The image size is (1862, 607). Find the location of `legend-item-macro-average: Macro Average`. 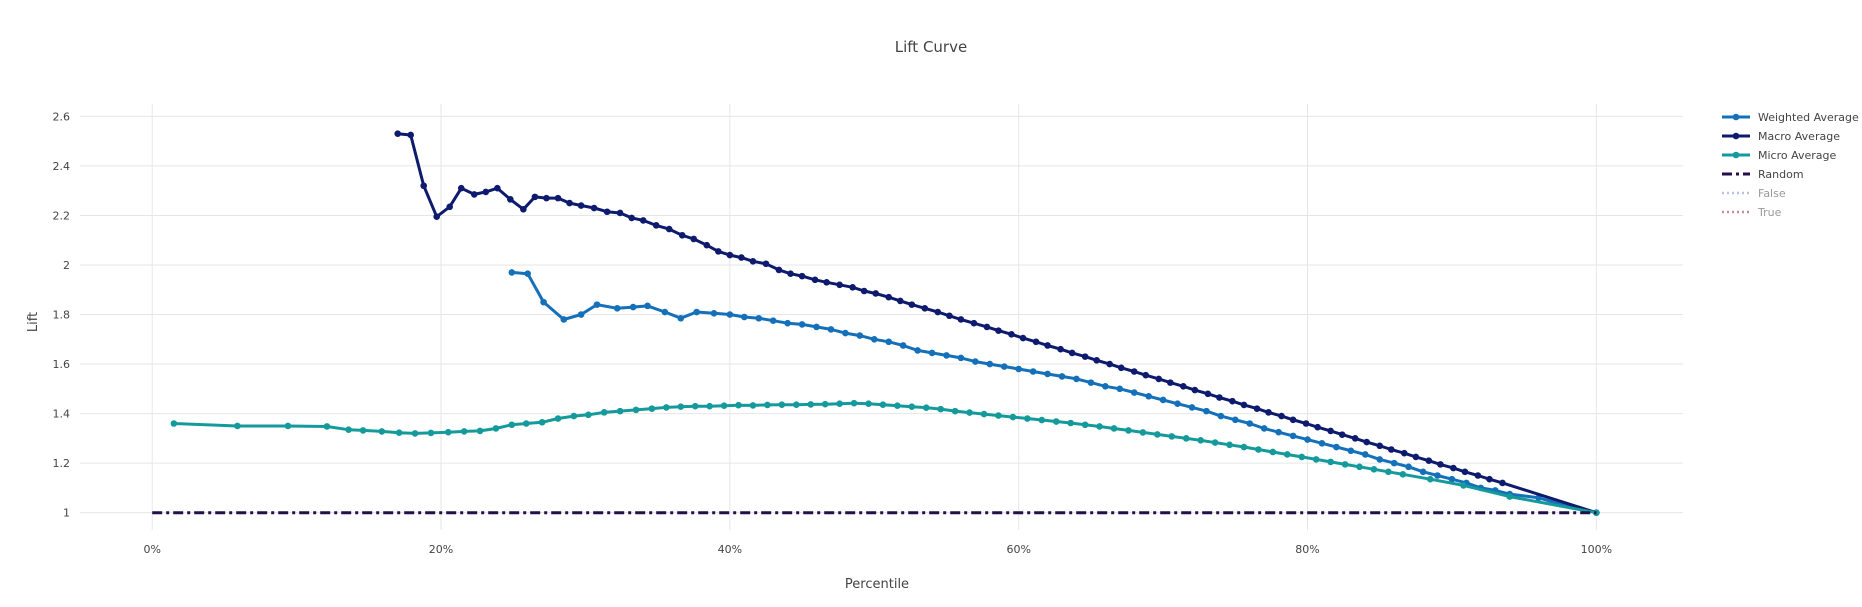

legend-item-macro-average: Macro Average is located at coordinates (1781, 136).